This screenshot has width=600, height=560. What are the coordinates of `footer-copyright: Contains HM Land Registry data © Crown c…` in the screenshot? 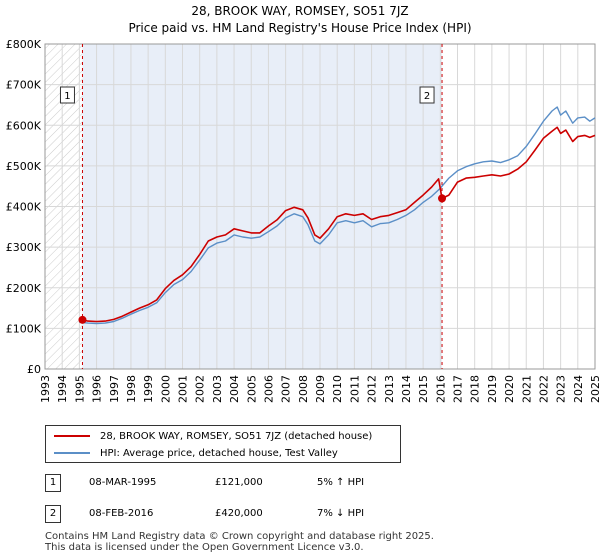 It's located at (239, 536).